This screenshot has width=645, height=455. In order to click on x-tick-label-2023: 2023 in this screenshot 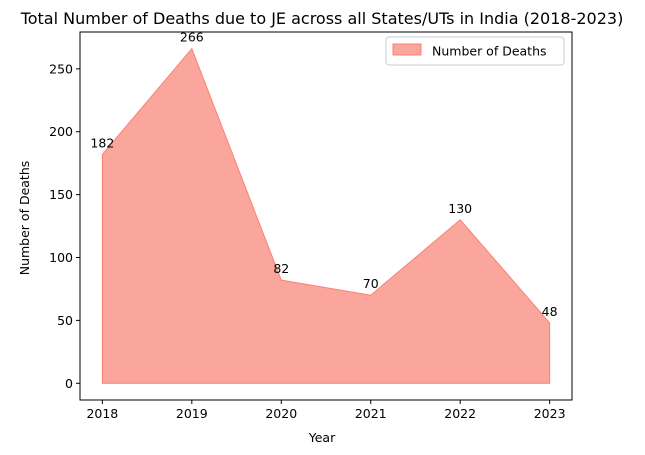, I will do `click(550, 413)`.